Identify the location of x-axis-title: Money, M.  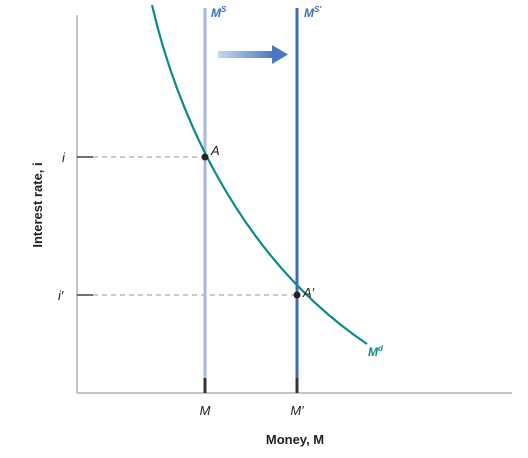
(295, 439).